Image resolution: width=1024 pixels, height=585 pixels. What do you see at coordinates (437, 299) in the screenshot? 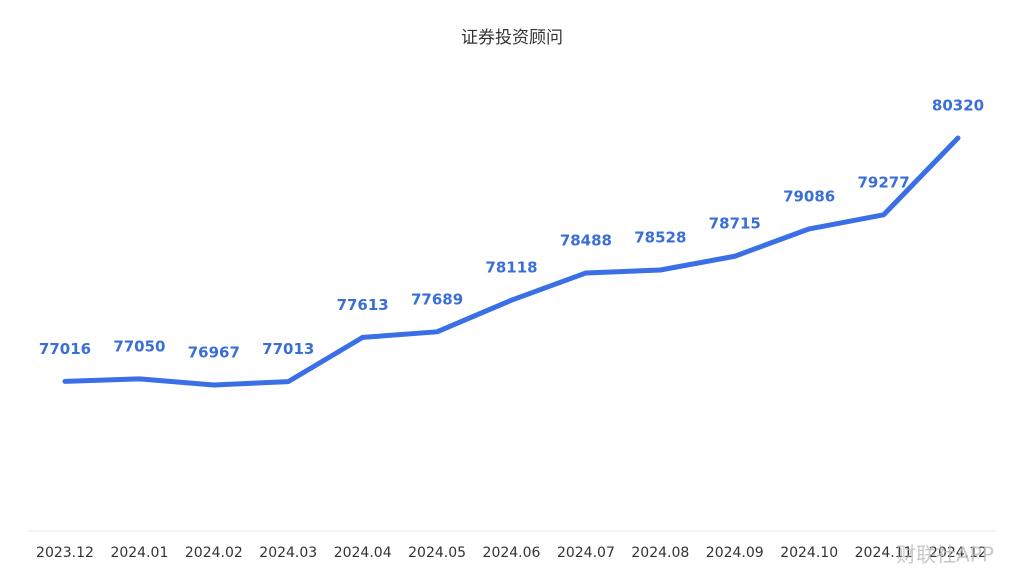
I see `data-label: 77689` at bounding box center [437, 299].